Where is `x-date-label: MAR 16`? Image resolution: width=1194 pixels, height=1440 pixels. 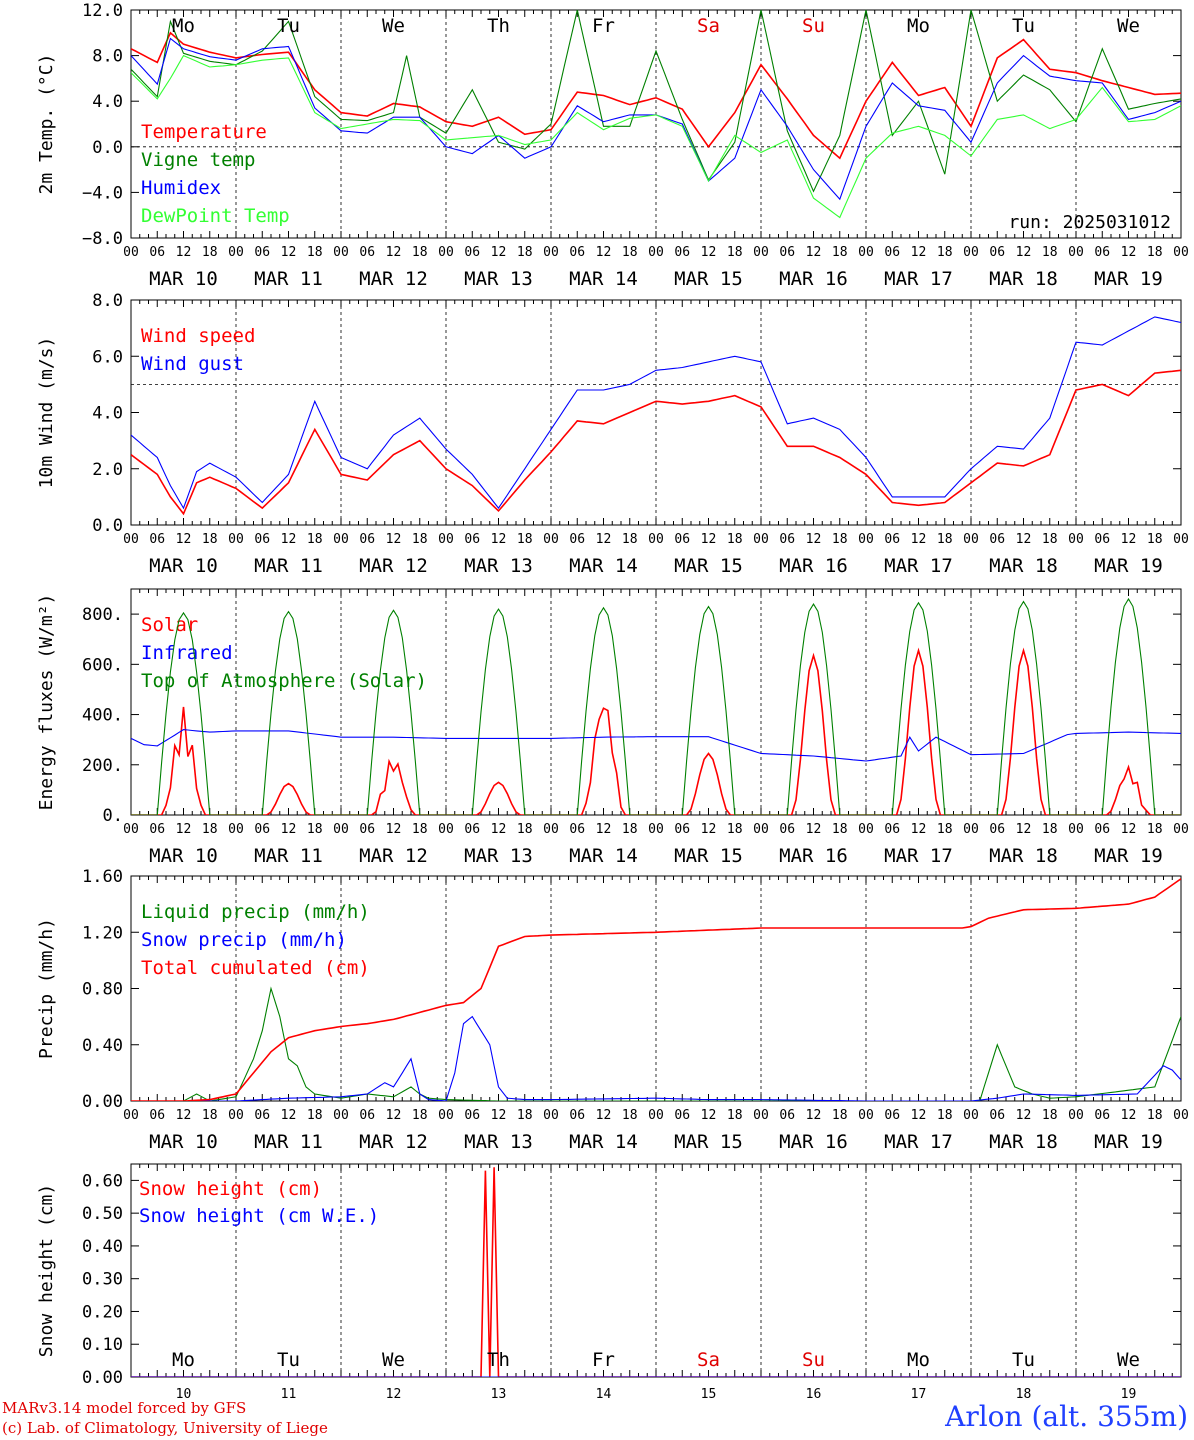 x-date-label: MAR 16 is located at coordinates (813, 1142).